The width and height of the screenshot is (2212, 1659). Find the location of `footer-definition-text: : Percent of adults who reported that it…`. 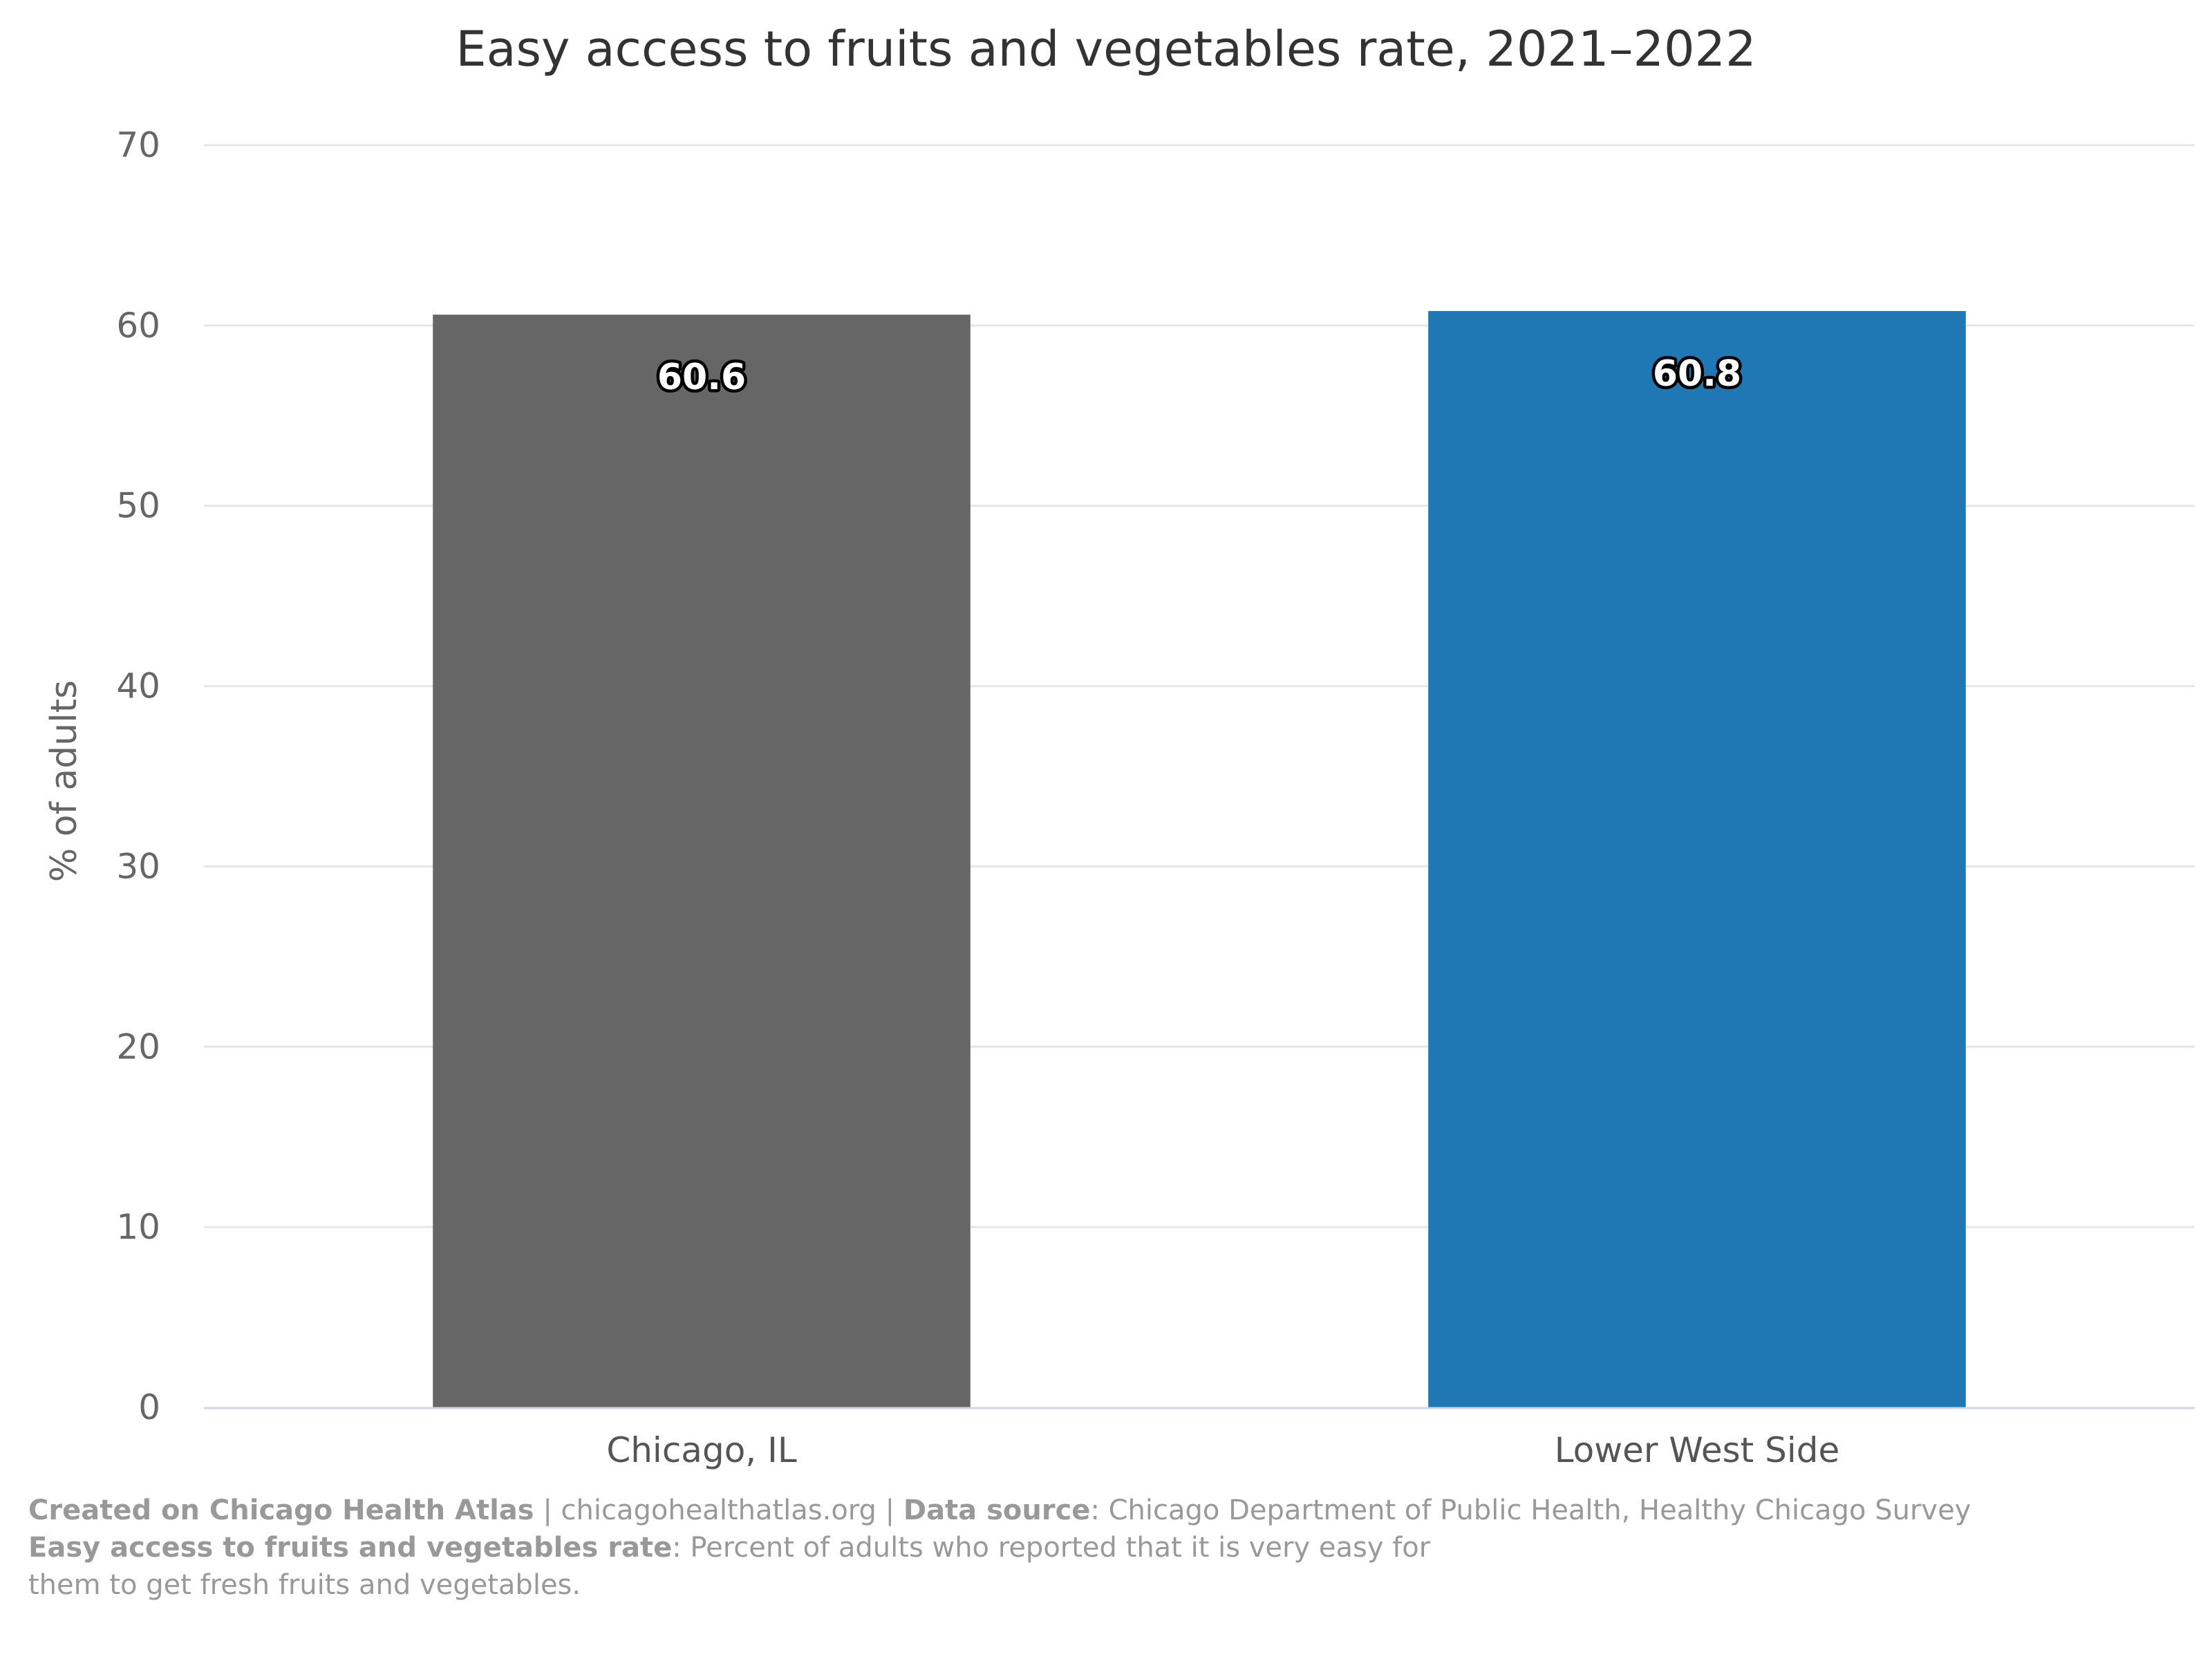

footer-definition-text: : Percent of adults who reported that it… is located at coordinates (1051, 1548).